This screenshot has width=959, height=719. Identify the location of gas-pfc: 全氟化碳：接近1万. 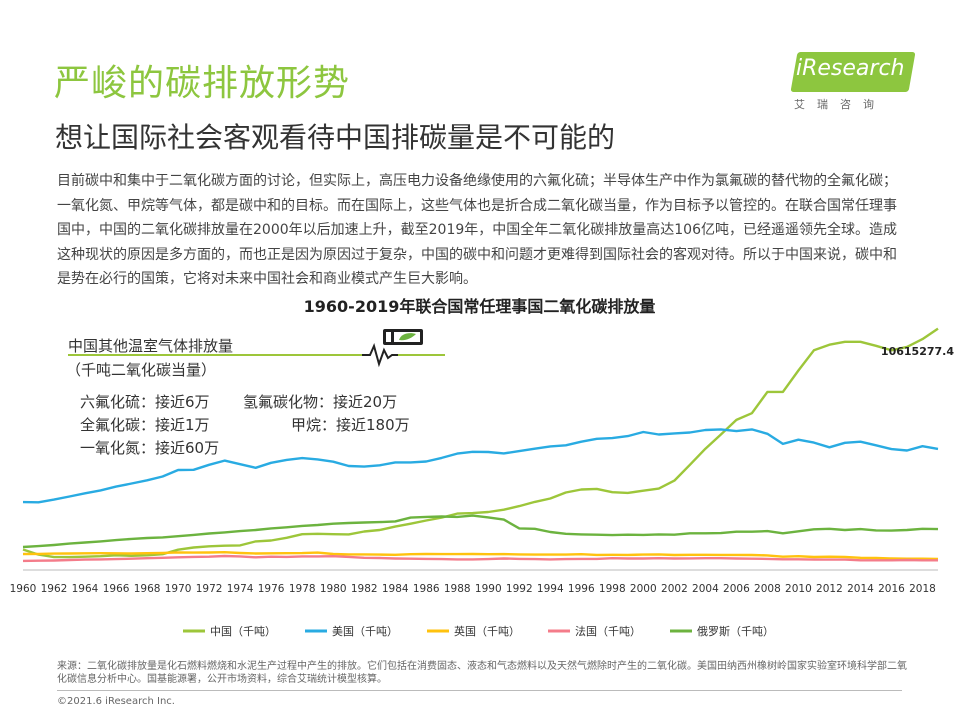
(145, 425).